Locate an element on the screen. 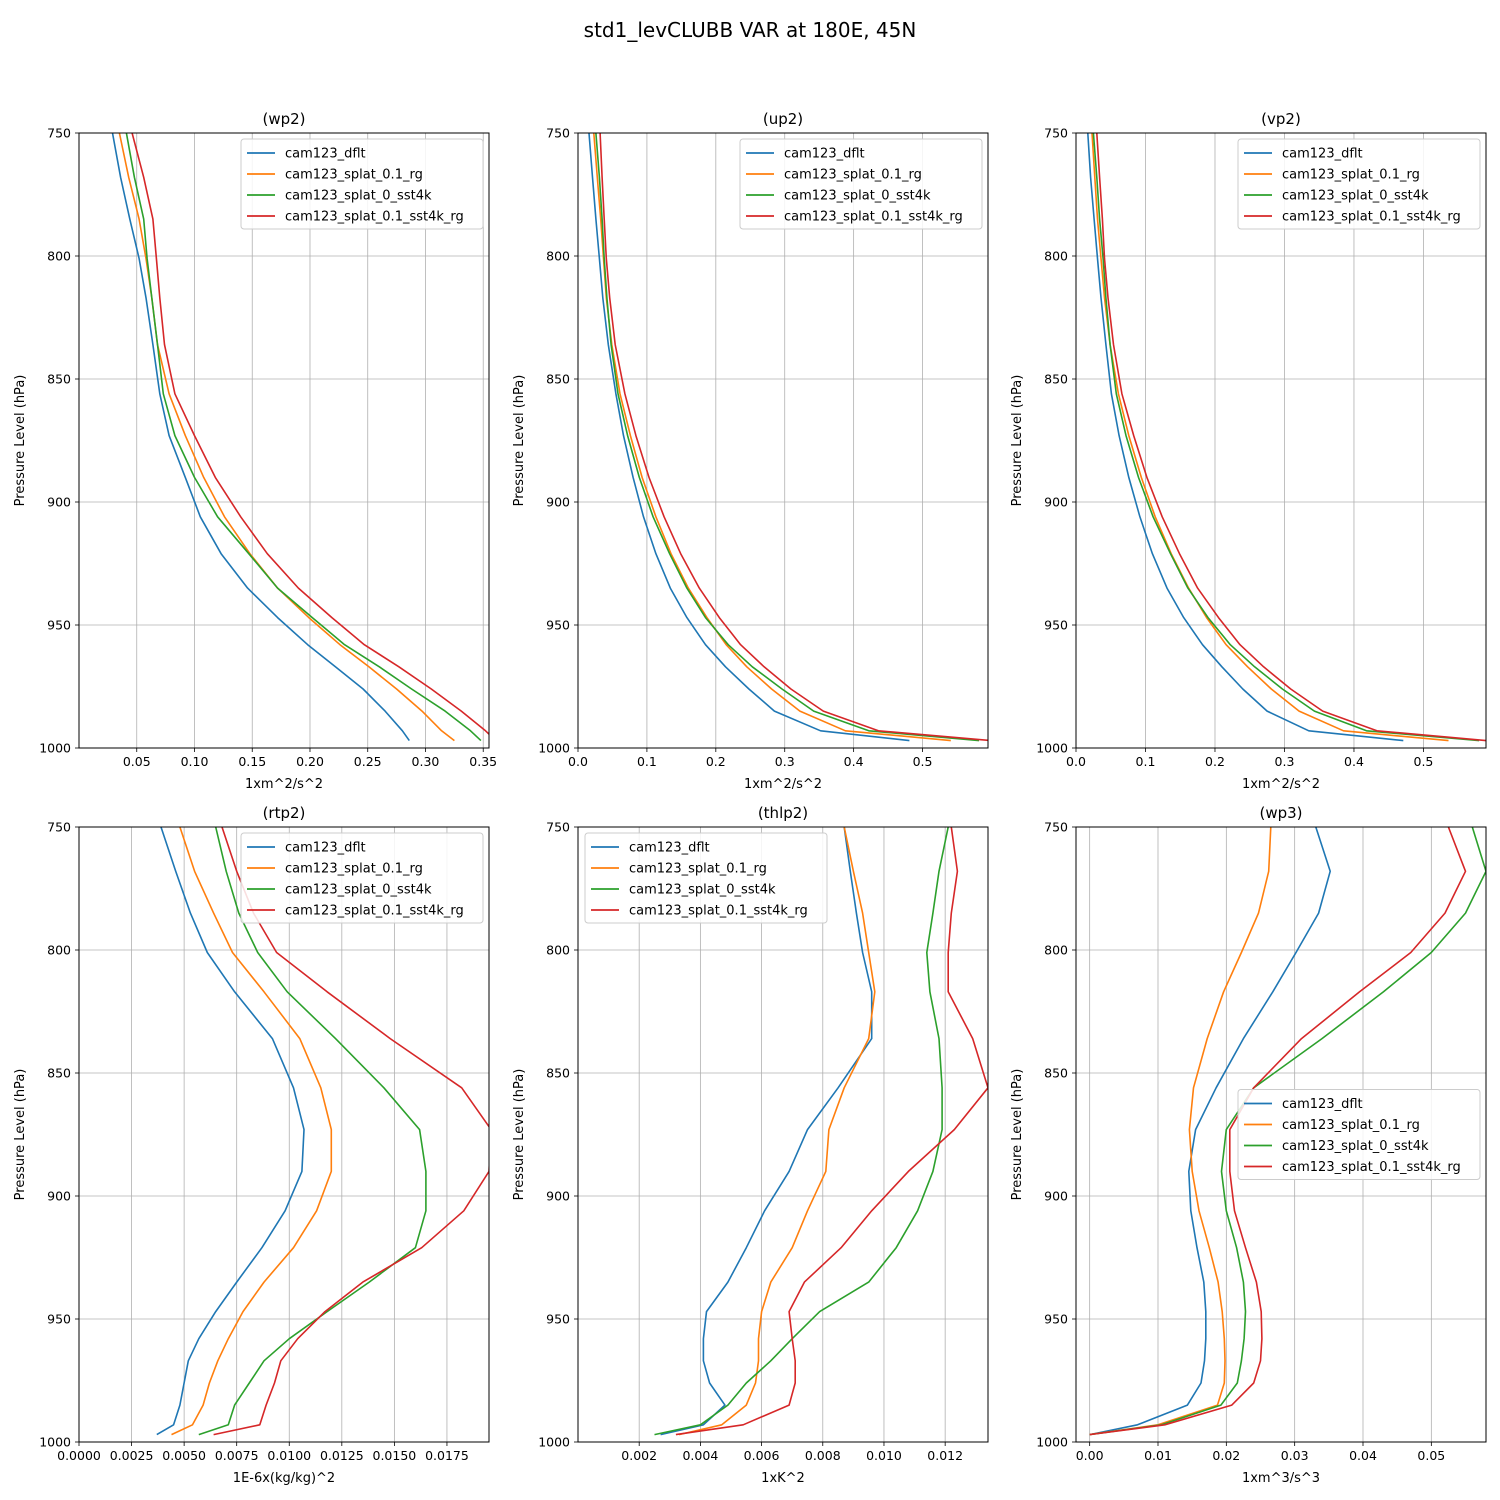 The height and width of the screenshot is (1500, 1500). x-axis-label: 1xK^2 is located at coordinates (783, 1478).